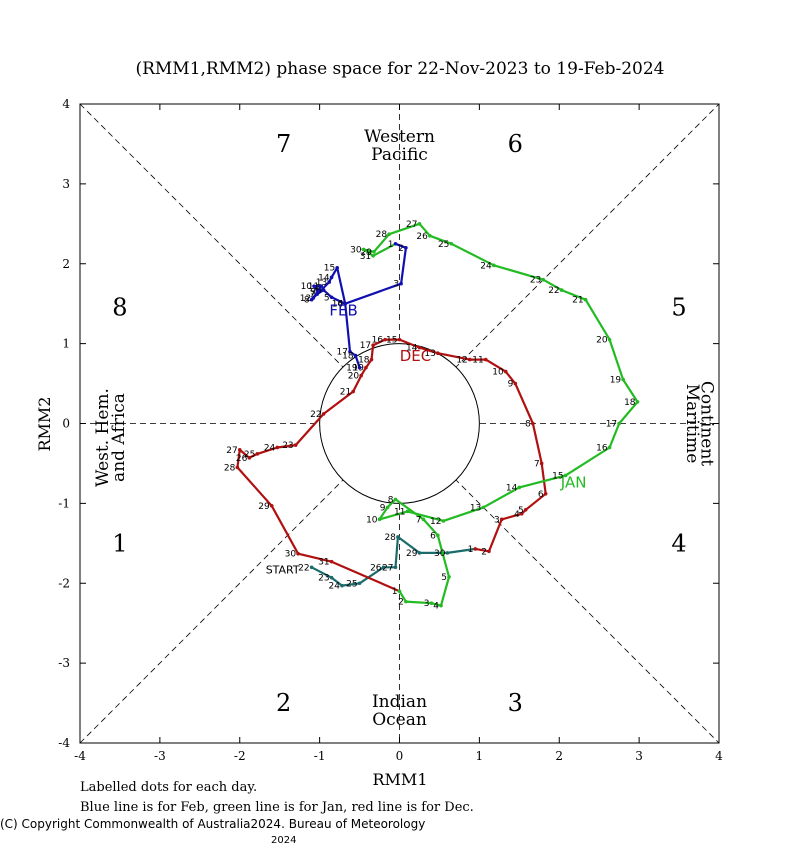  Describe the element at coordinates (573, 482) in the screenshot. I see `month-label-jan: JAN` at that location.